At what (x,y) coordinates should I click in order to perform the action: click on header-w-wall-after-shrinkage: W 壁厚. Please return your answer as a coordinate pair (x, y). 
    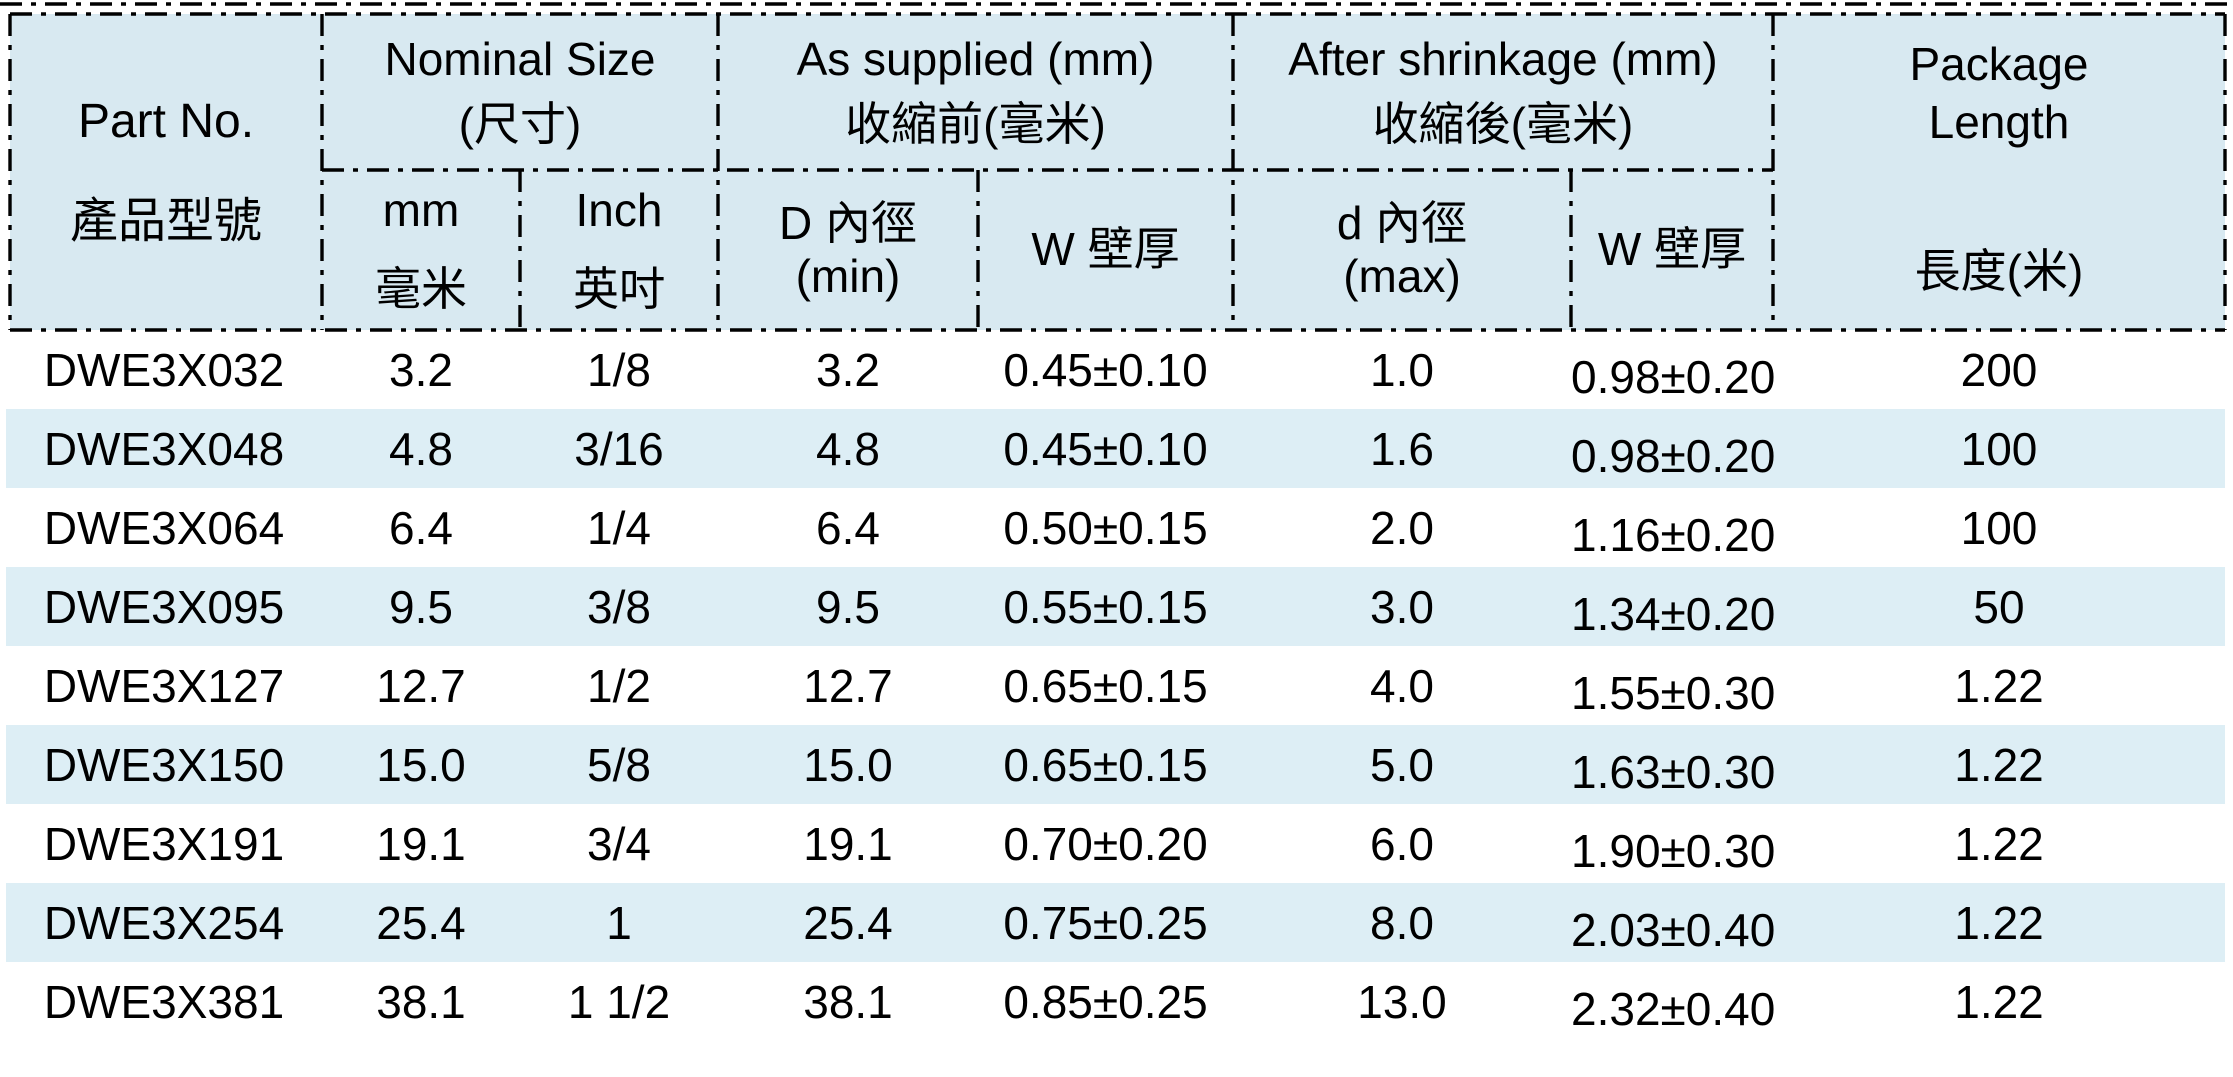
    Looking at the image, I should click on (1672, 250).